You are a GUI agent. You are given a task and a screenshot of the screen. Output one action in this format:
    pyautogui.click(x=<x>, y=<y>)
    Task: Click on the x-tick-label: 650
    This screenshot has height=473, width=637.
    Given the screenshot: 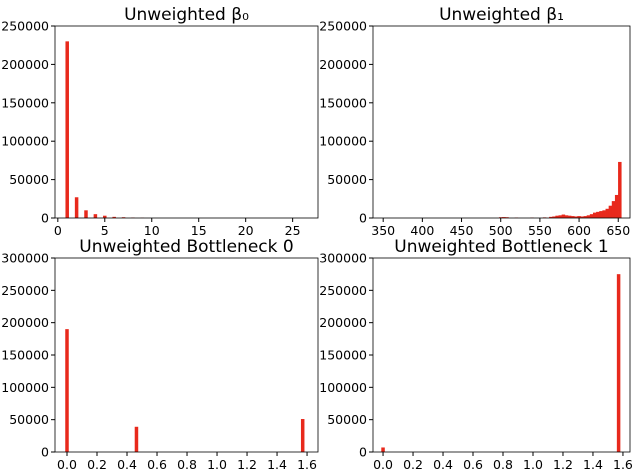 What is the action you would take?
    pyautogui.click(x=618, y=230)
    